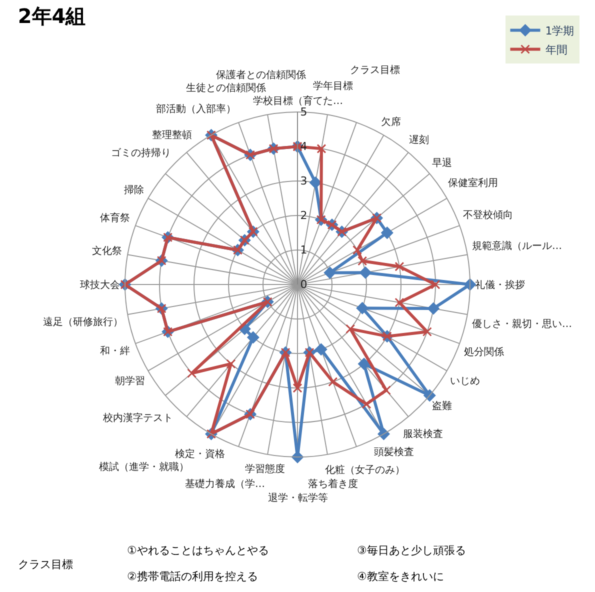 This screenshot has width=595, height=592. What do you see at coordinates (137, 418) in the screenshot?
I see `spoke-label: 校内漢字テスト` at bounding box center [137, 418].